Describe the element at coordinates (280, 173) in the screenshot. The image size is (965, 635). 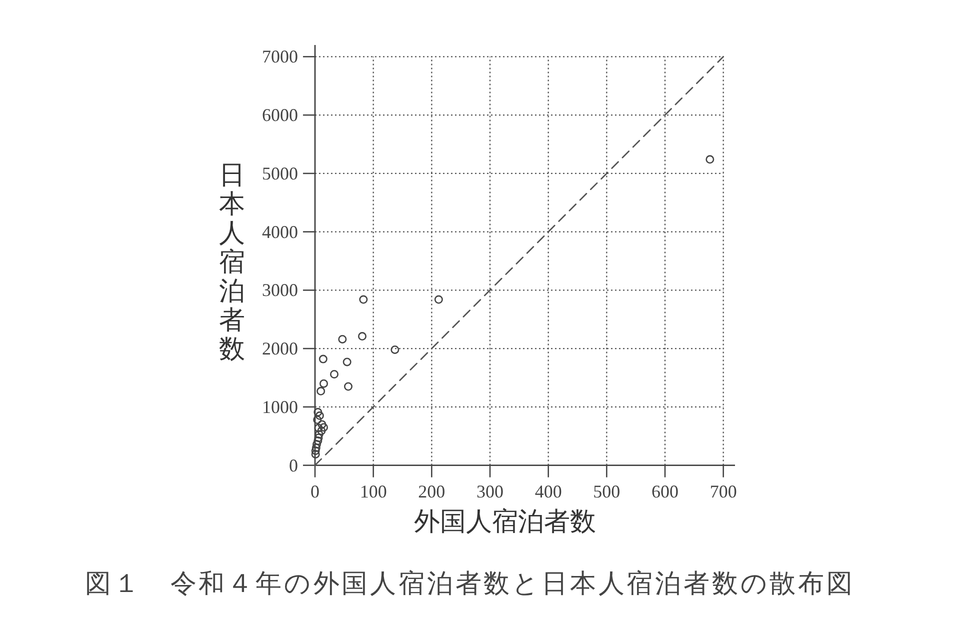
I see `y-tick-label: 5000` at that location.